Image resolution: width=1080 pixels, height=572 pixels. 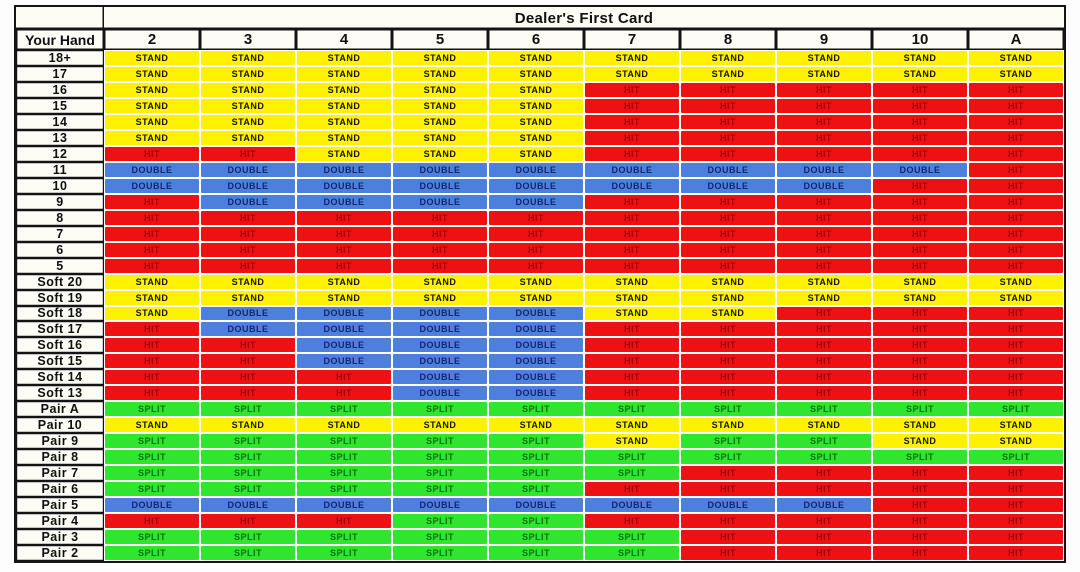 I want to click on row-label: Soft 19, so click(x=60, y=297).